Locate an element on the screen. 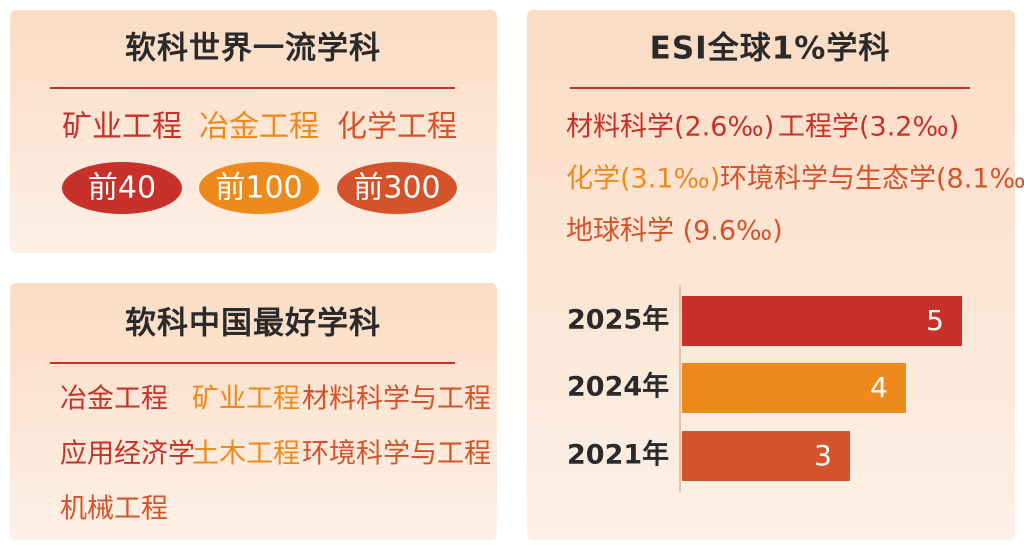 Image resolution: width=1024 pixels, height=549 pixels. subject: 应用经济学 is located at coordinates (127, 454).